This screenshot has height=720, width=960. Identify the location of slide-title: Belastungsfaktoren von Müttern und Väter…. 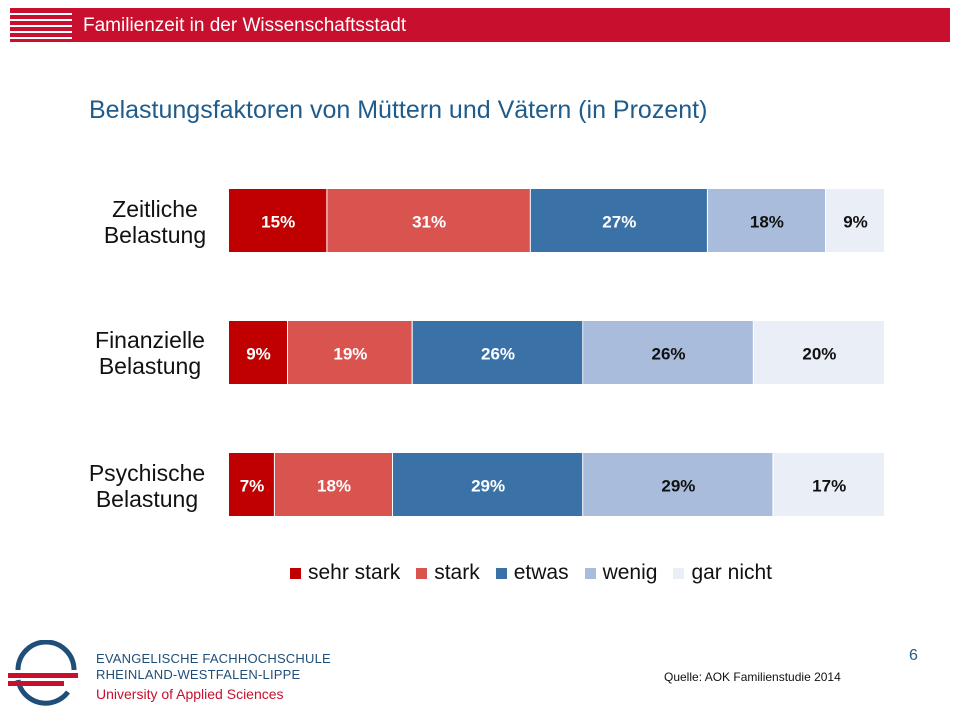
(398, 110).